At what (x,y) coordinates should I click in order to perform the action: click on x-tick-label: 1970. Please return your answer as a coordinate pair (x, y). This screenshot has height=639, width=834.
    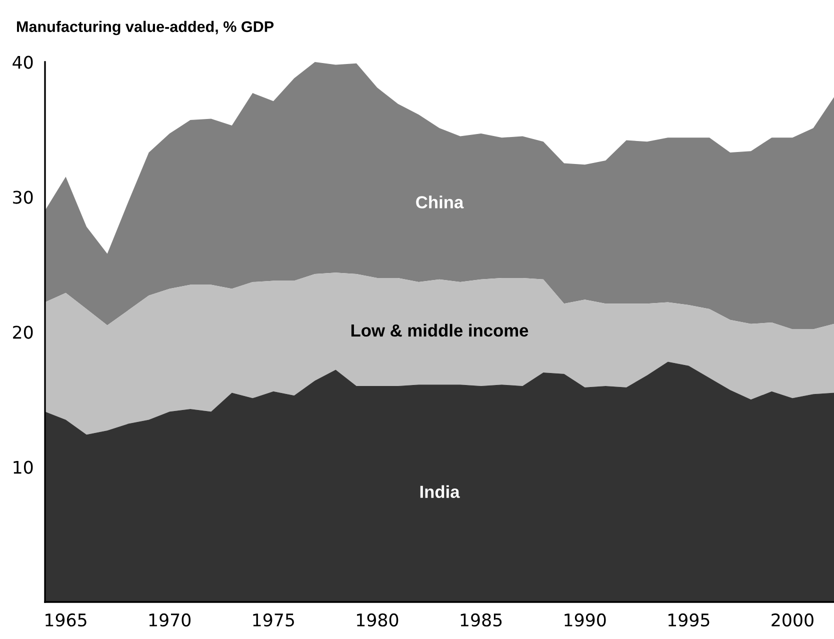
    Looking at the image, I should click on (170, 620).